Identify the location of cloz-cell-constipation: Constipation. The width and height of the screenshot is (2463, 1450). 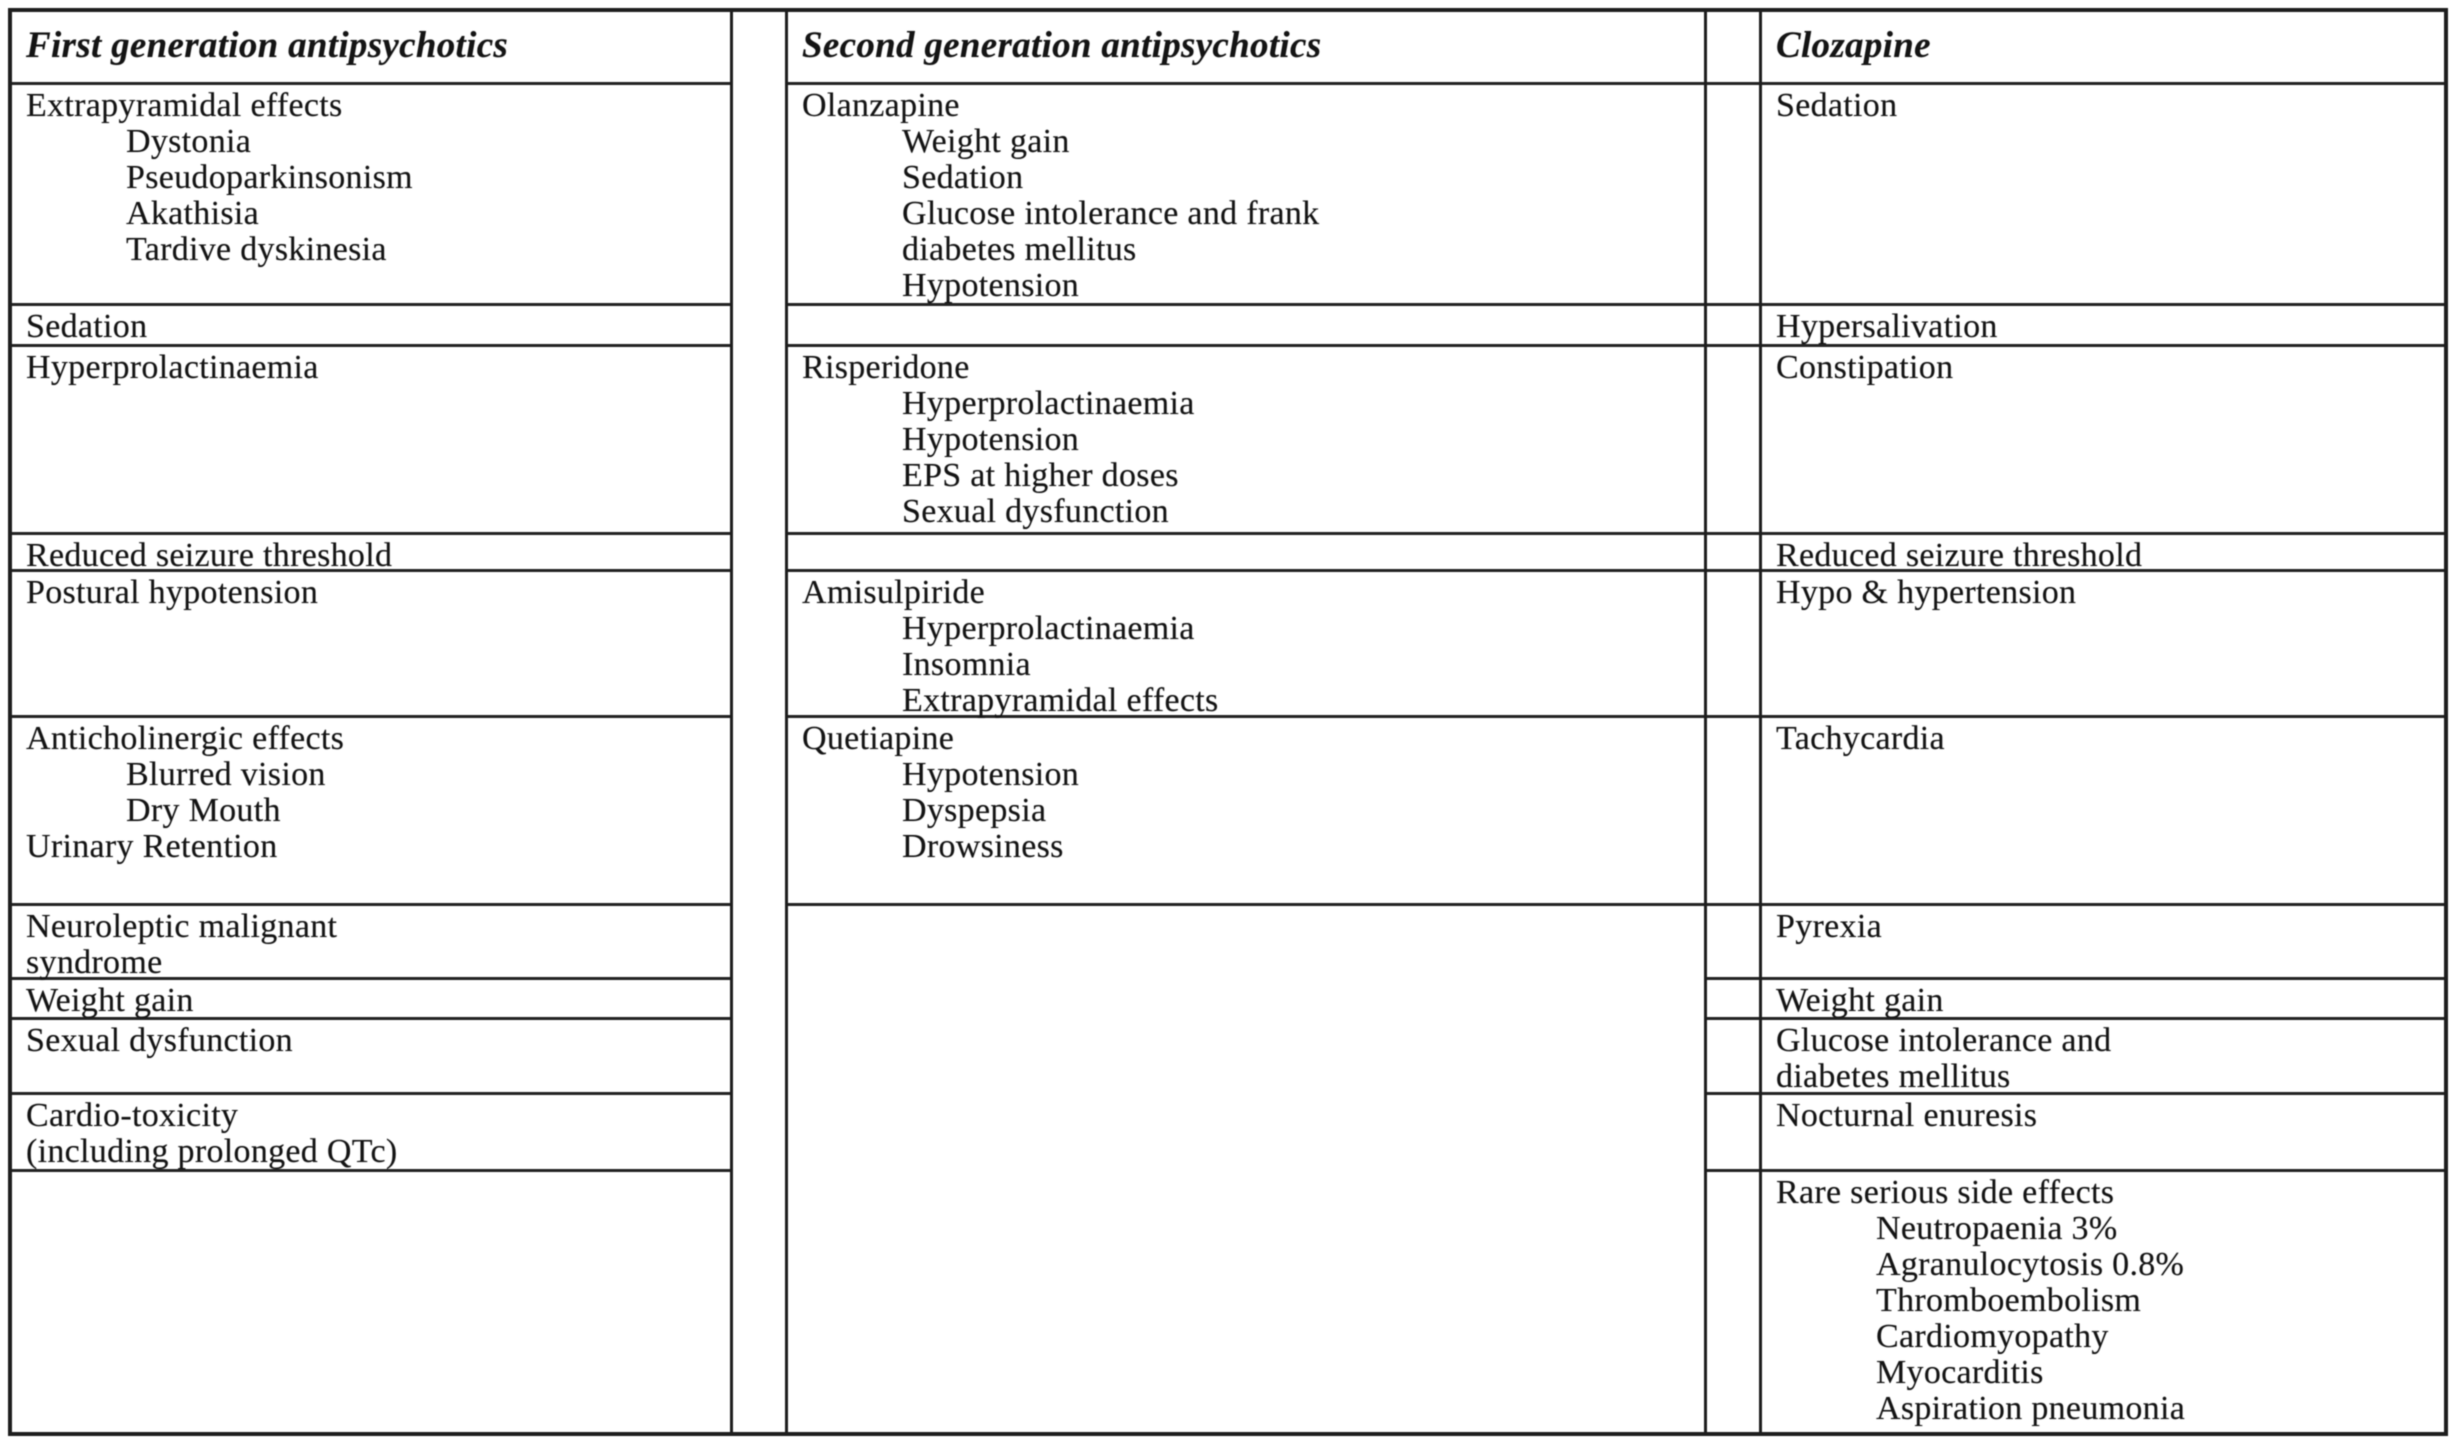
(2103, 441).